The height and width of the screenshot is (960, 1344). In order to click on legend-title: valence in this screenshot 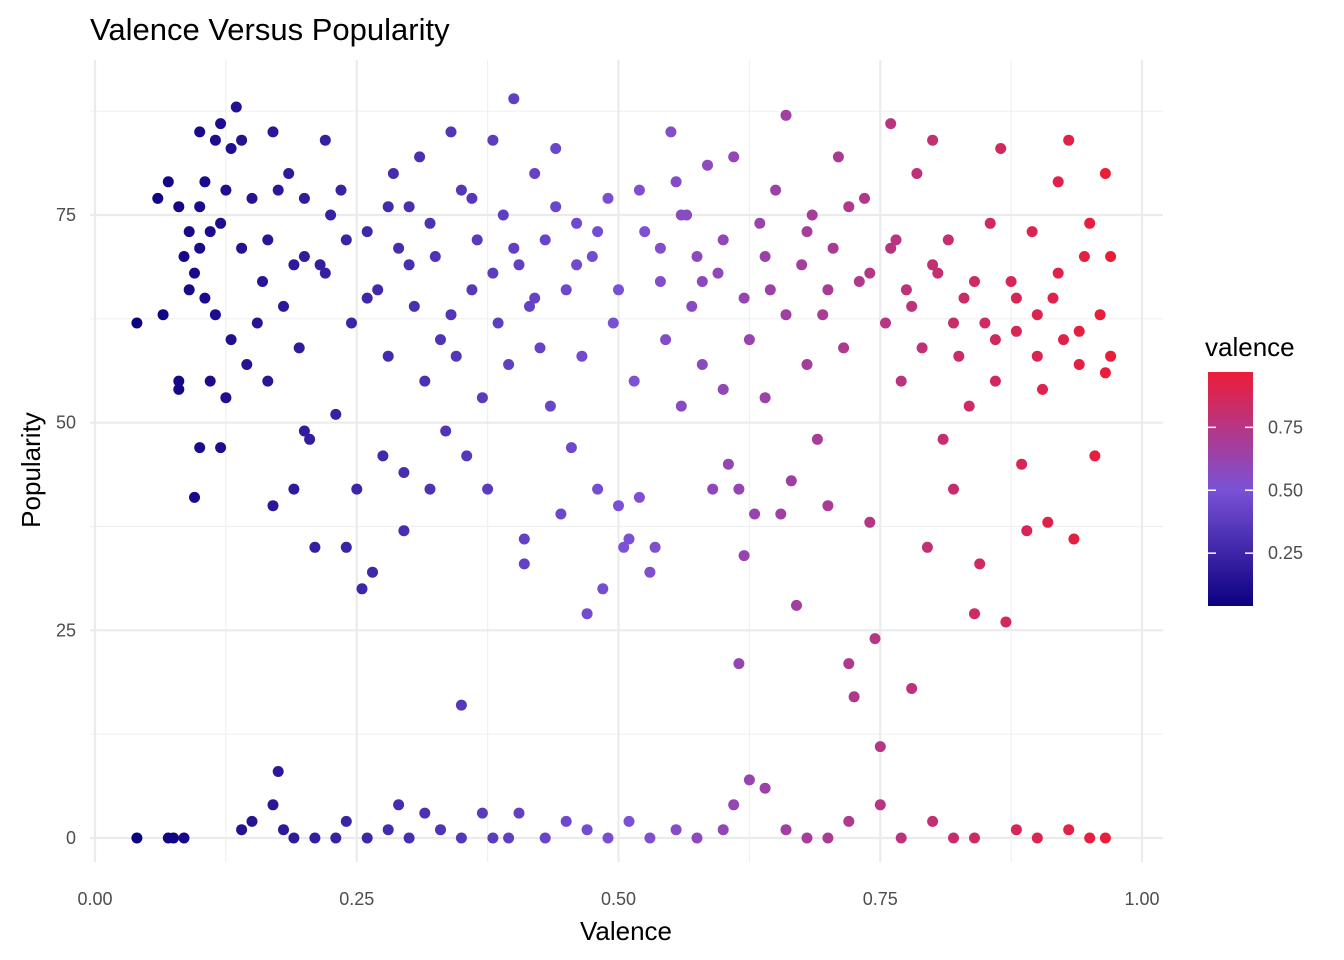, I will do `click(1250, 347)`.